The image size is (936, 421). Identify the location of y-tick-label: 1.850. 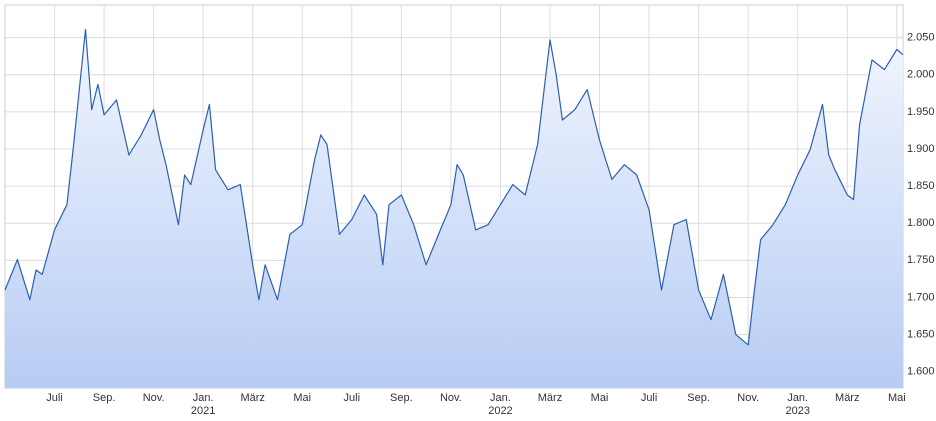
(921, 186).